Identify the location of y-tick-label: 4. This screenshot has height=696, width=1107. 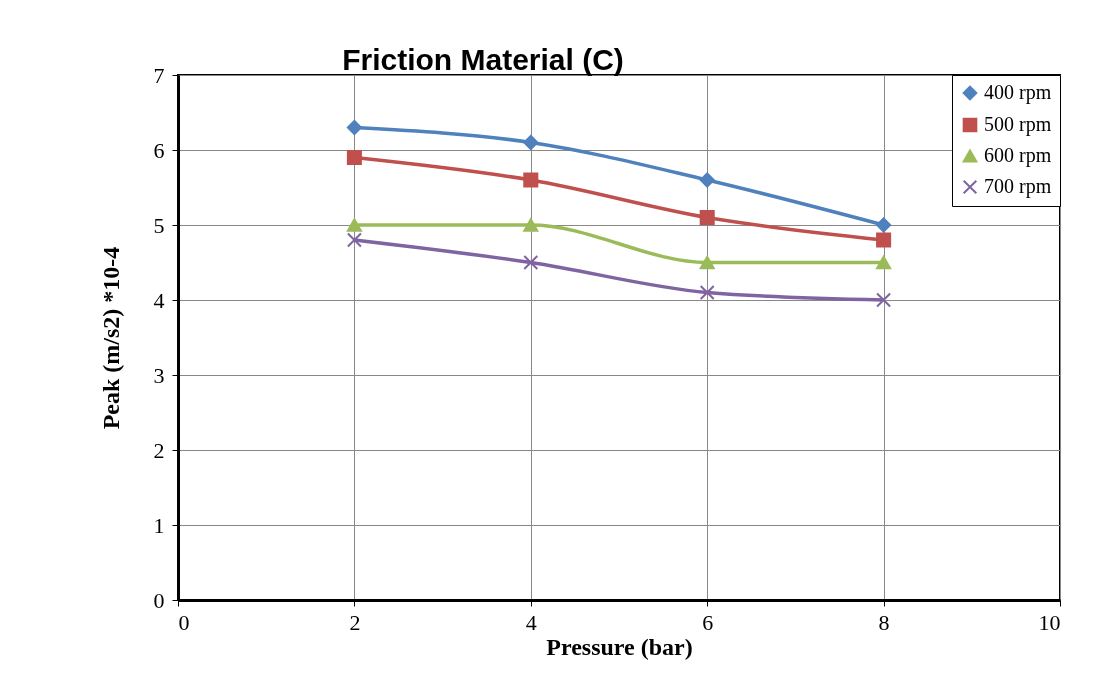
(159, 300).